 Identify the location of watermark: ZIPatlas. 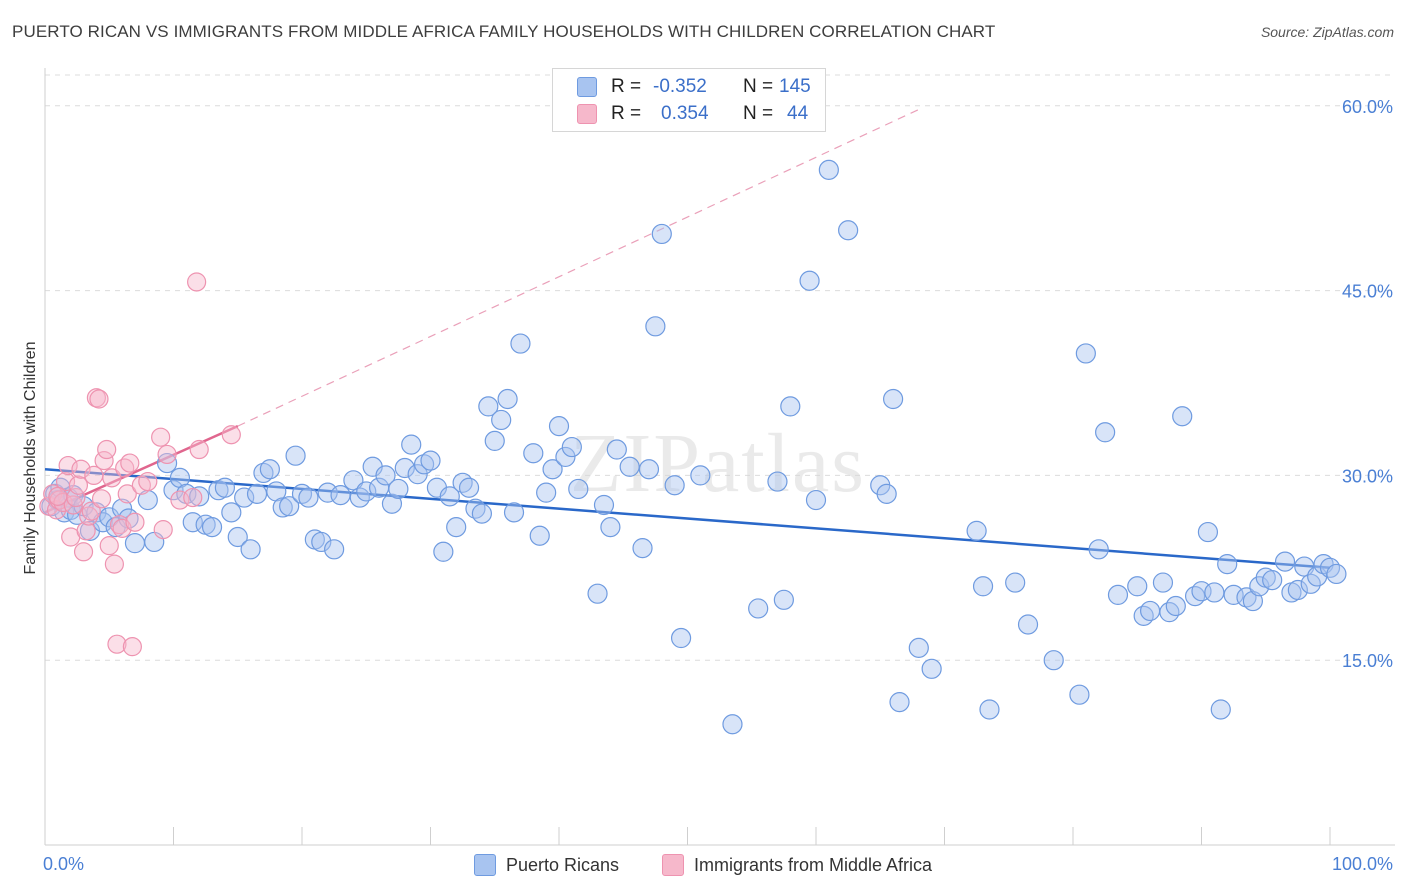
(718, 463).